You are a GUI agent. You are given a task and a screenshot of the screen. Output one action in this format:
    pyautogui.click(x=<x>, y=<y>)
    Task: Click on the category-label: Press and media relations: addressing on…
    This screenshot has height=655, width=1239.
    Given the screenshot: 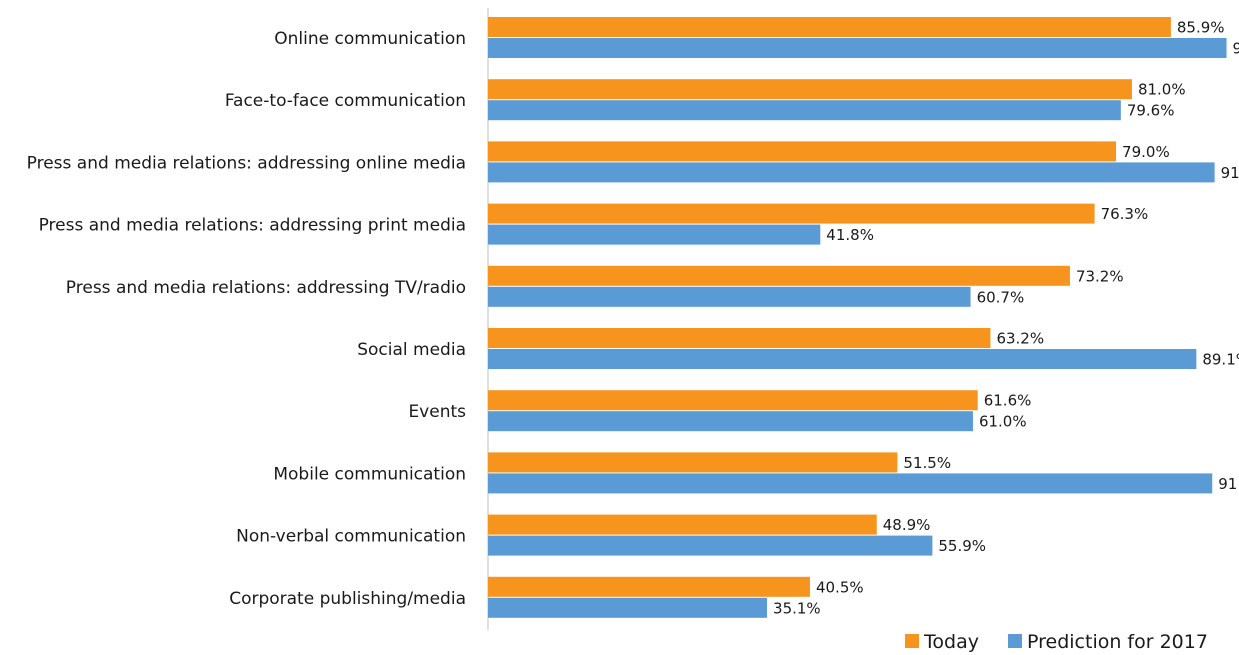 What is the action you would take?
    pyautogui.click(x=246, y=163)
    